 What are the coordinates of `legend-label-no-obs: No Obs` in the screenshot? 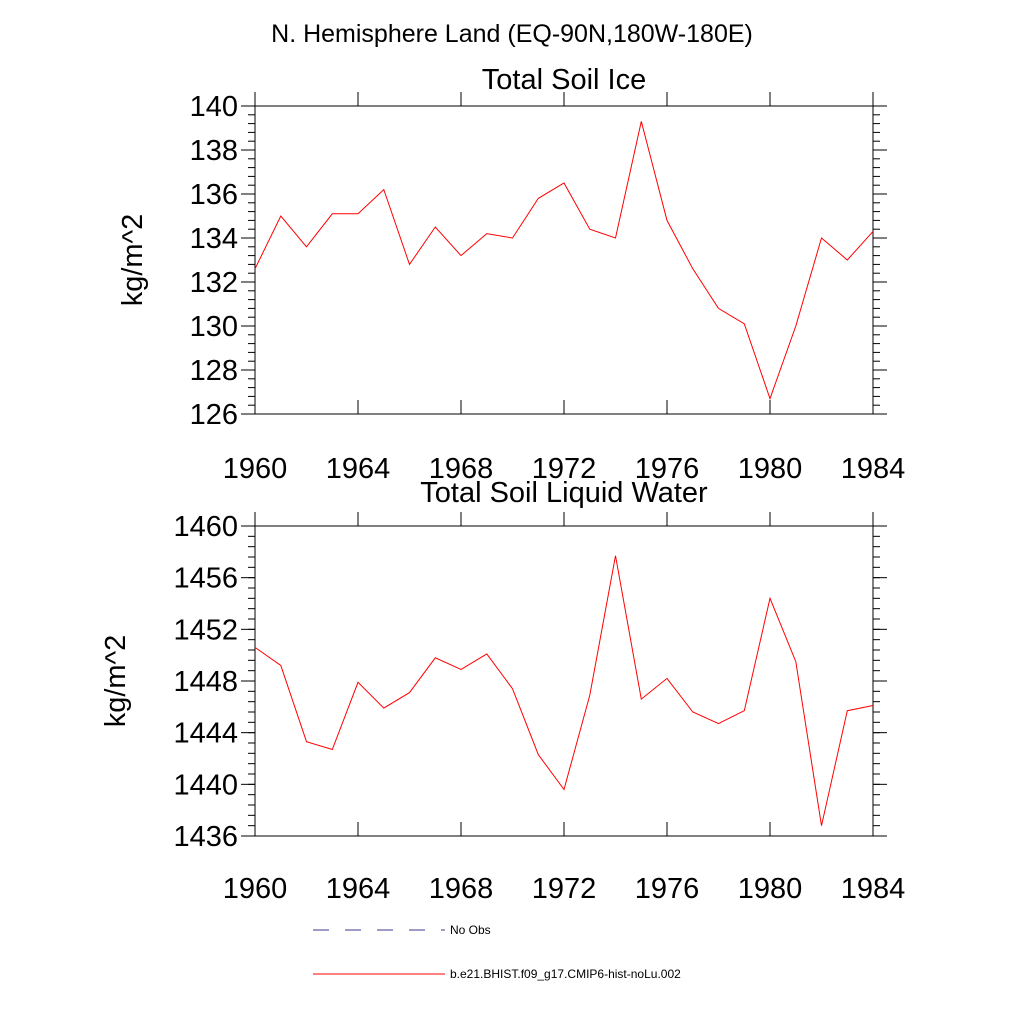 It's located at (470, 930).